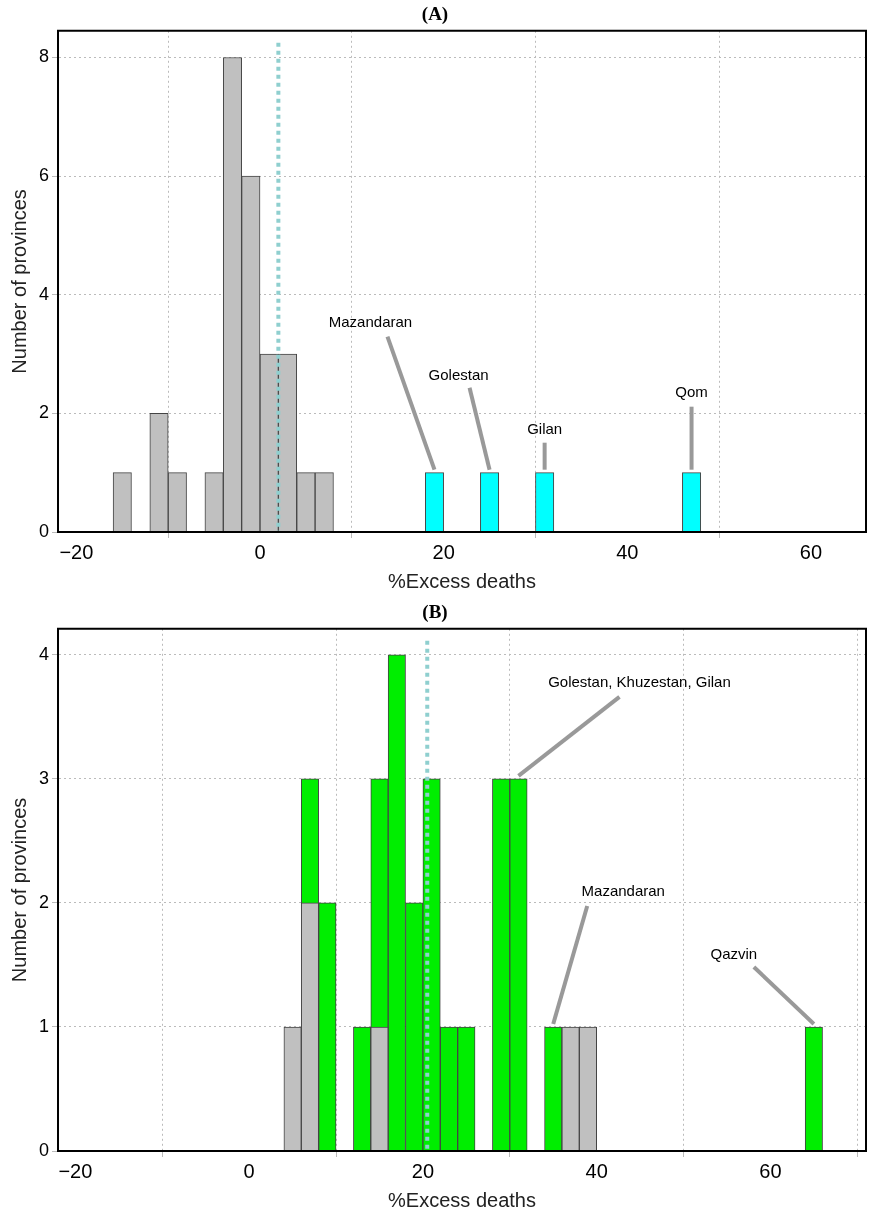 The width and height of the screenshot is (871, 1217). I want to click on y-tick-label: 1, so click(44, 1025).